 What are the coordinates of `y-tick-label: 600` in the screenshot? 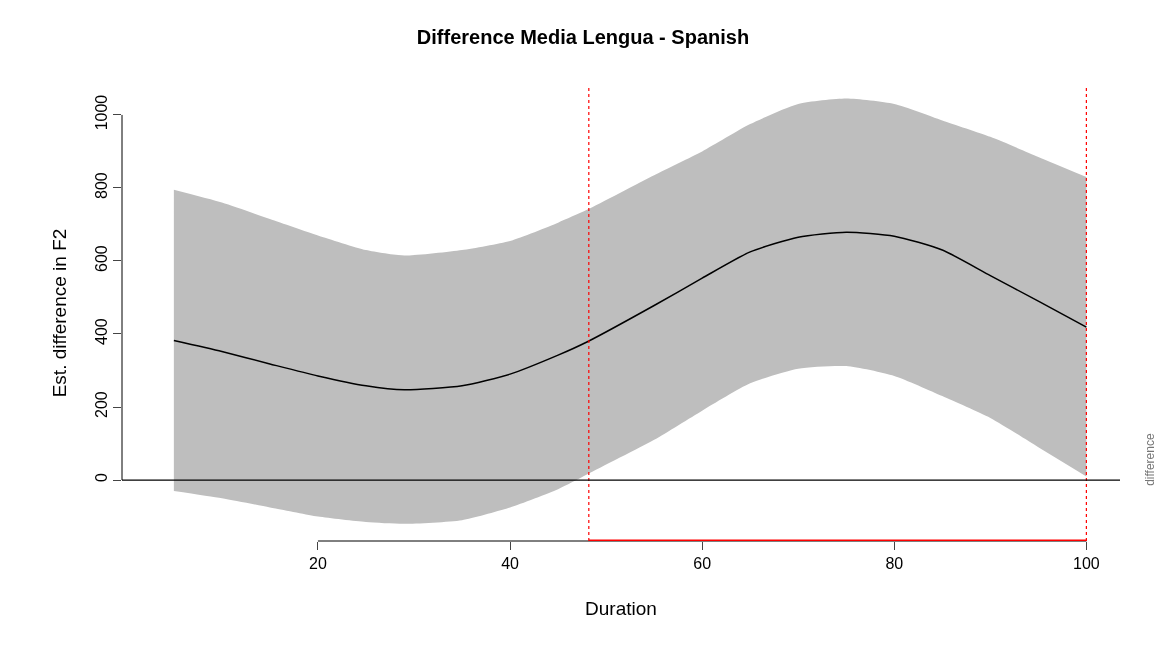 It's located at (101, 258).